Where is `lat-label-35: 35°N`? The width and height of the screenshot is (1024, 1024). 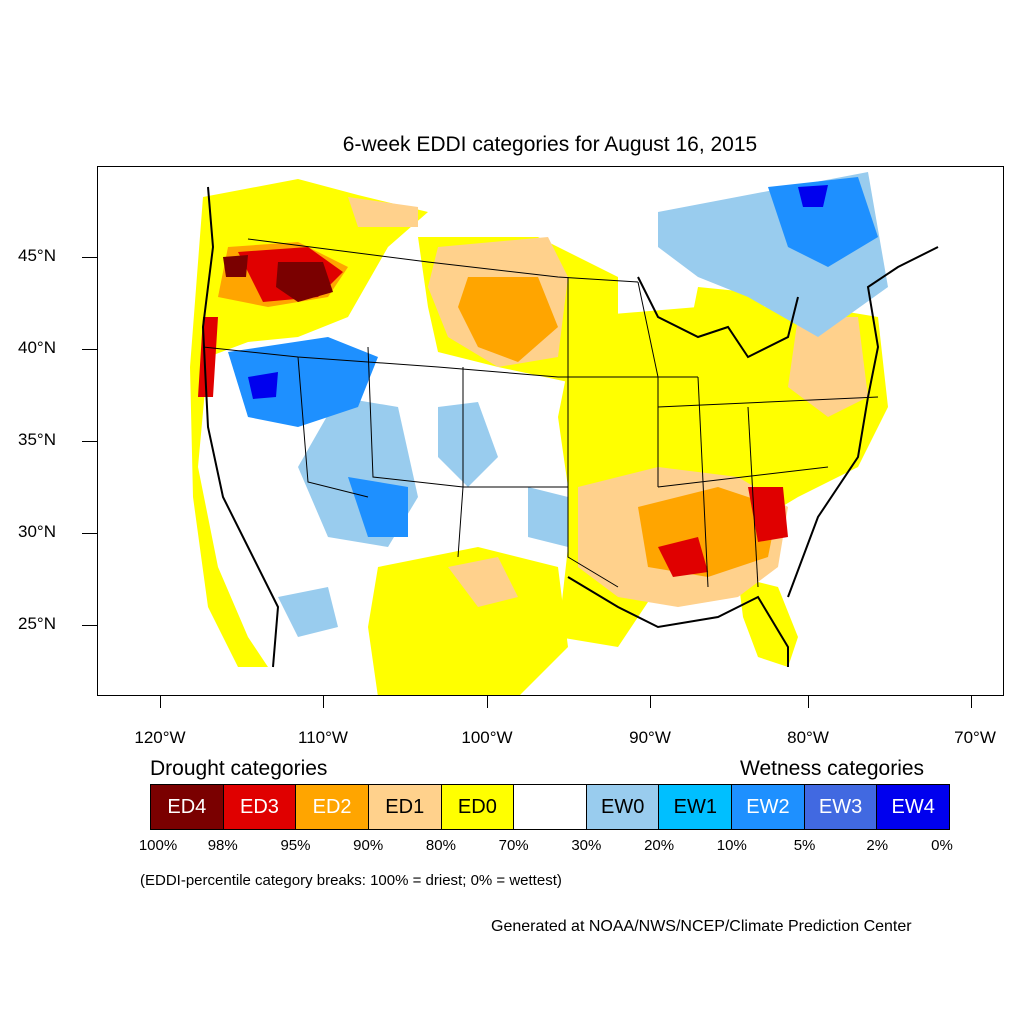
lat-label-35: 35°N is located at coordinates (37, 439).